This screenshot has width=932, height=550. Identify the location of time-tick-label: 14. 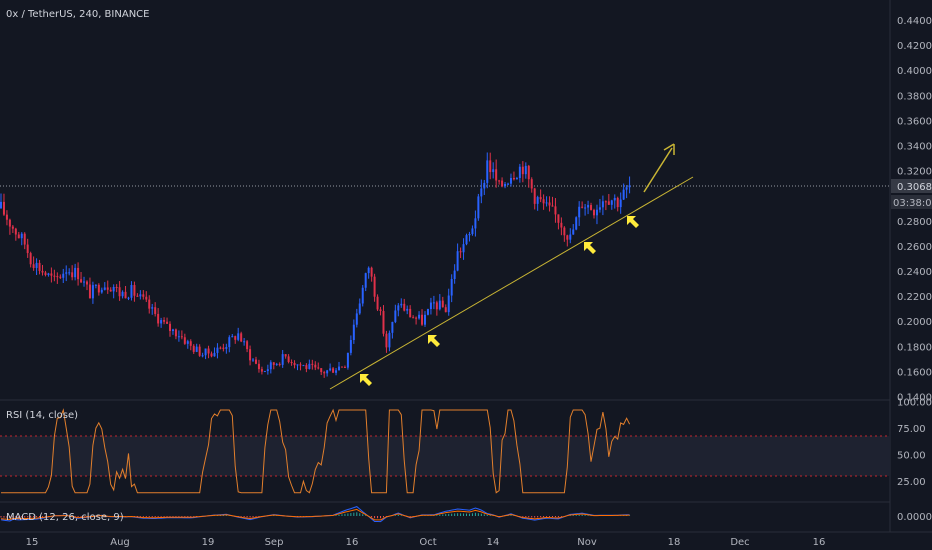
(493, 542).